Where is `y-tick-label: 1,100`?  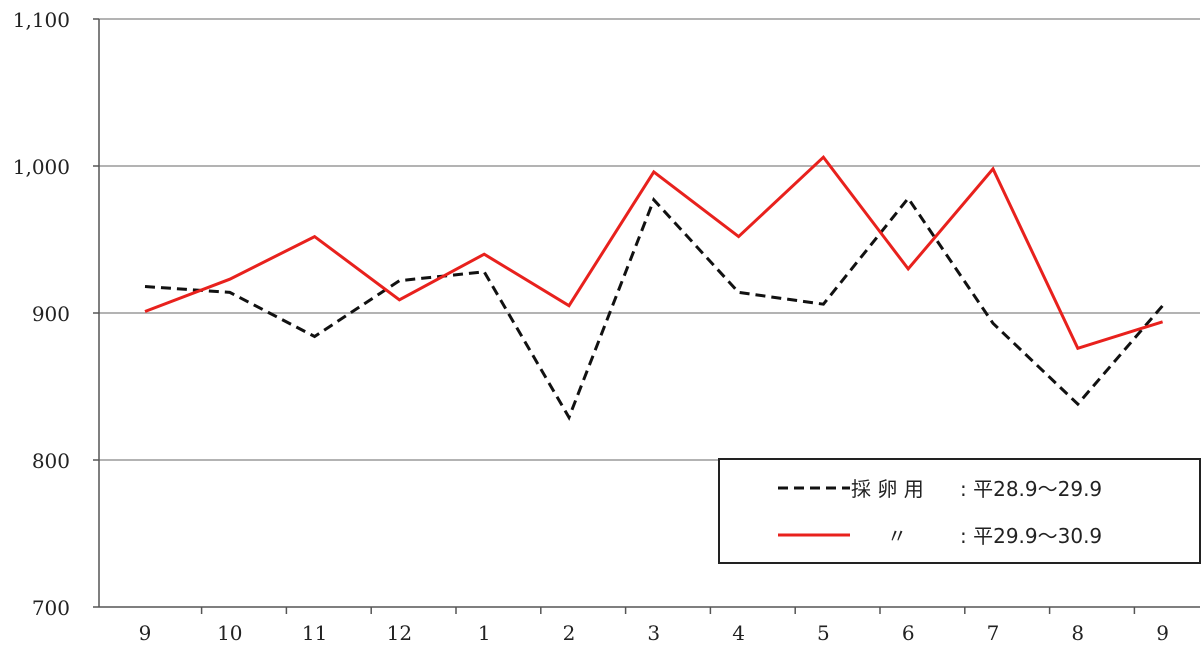
y-tick-label: 1,100 is located at coordinates (41, 20).